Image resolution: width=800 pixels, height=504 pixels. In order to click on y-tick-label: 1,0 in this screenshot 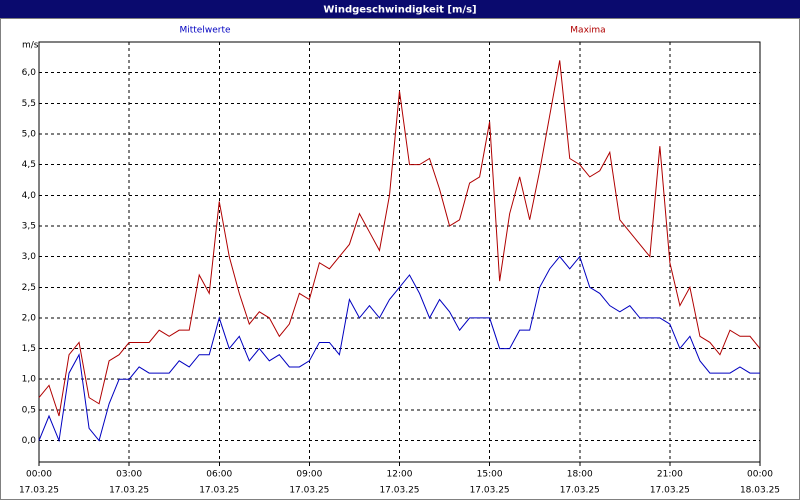, I will do `click(29, 380)`.